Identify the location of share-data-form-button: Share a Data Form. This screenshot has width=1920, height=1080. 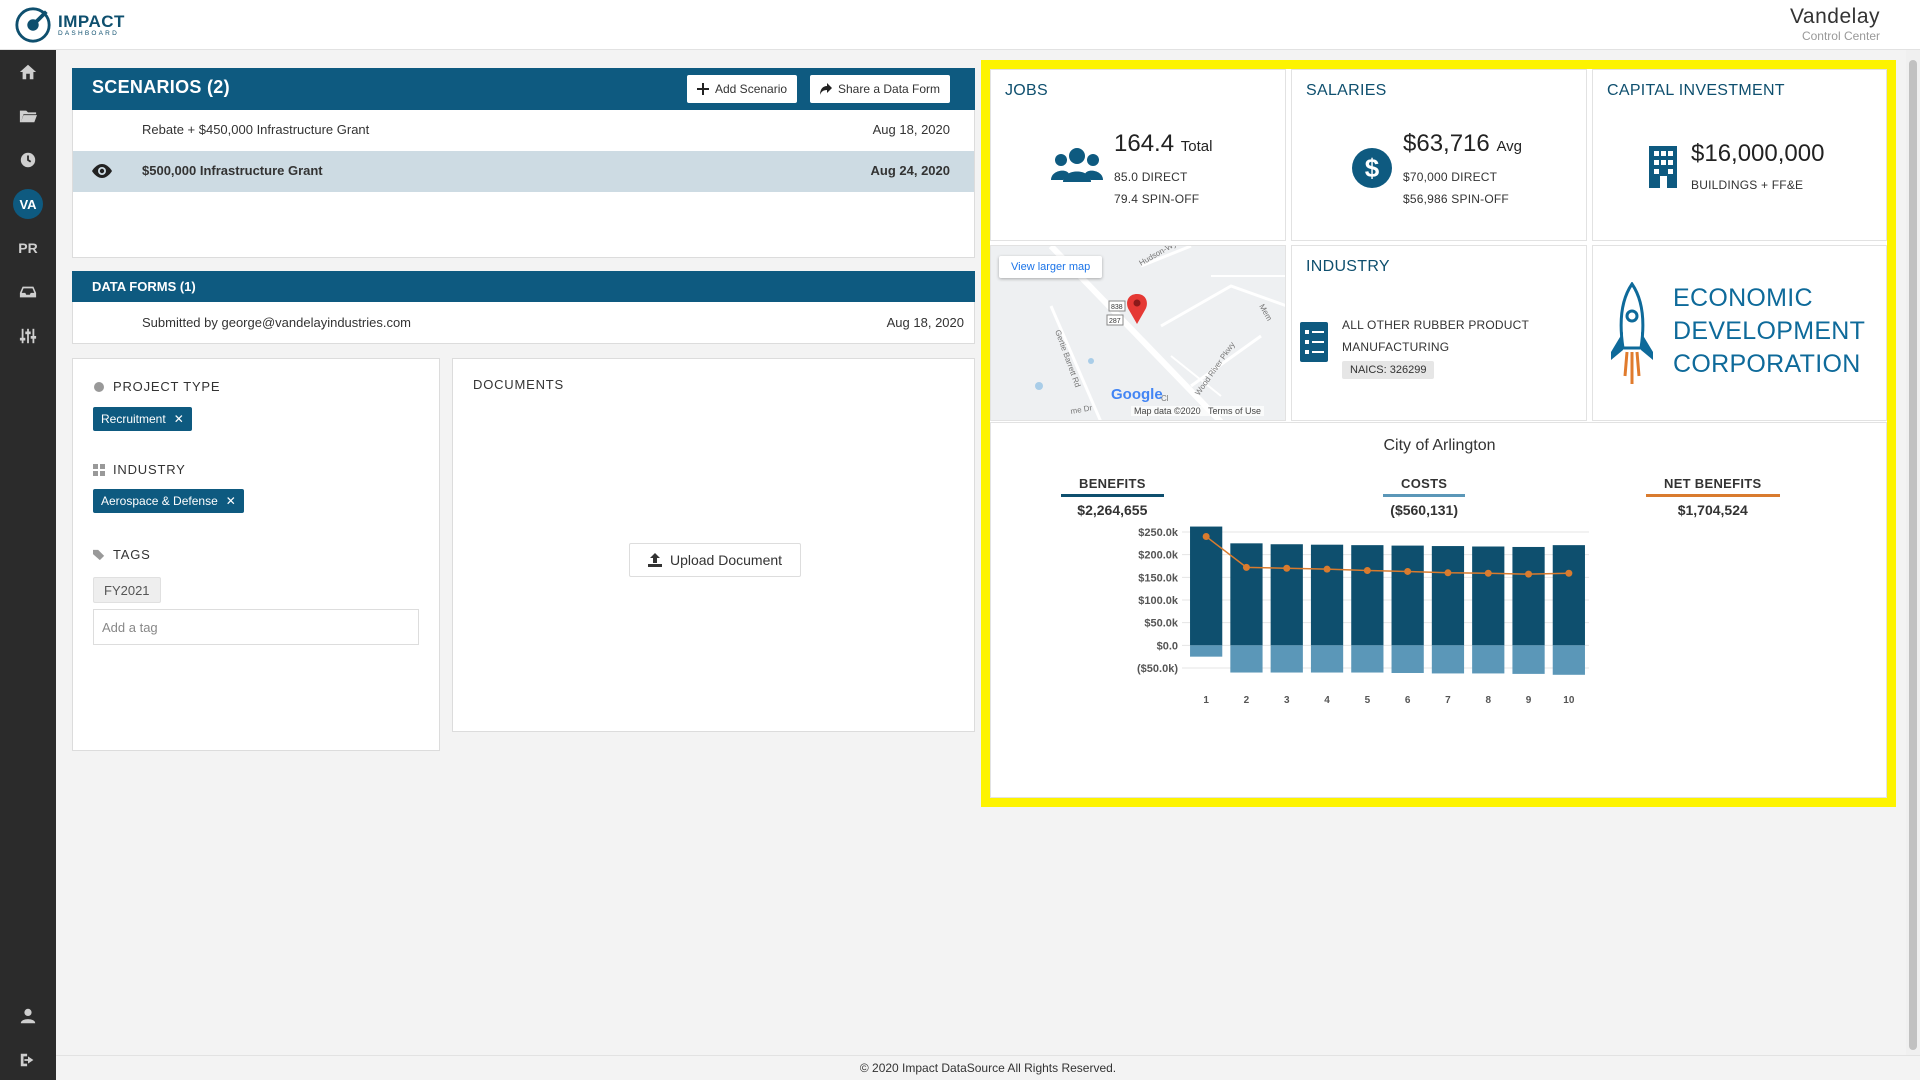
(880, 89).